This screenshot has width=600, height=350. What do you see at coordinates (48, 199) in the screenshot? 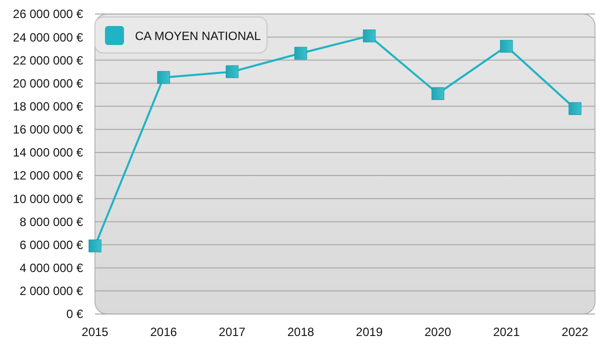
I see `y-tick-label: 10 000 000 €` at bounding box center [48, 199].